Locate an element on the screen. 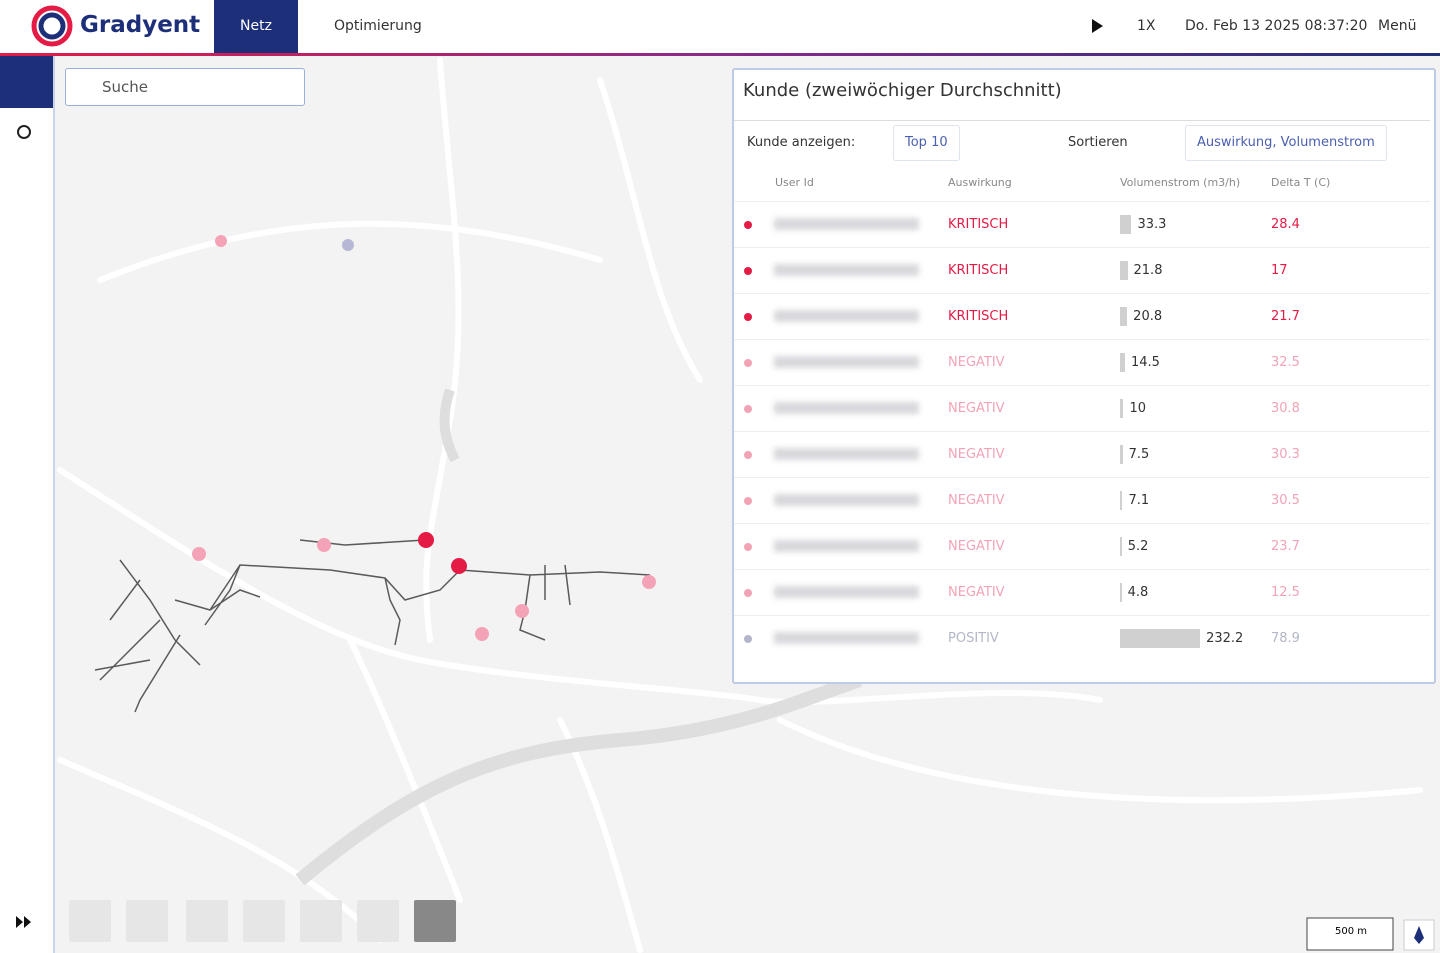 The width and height of the screenshot is (1440, 953). search-placeholder: Suche is located at coordinates (125, 87).